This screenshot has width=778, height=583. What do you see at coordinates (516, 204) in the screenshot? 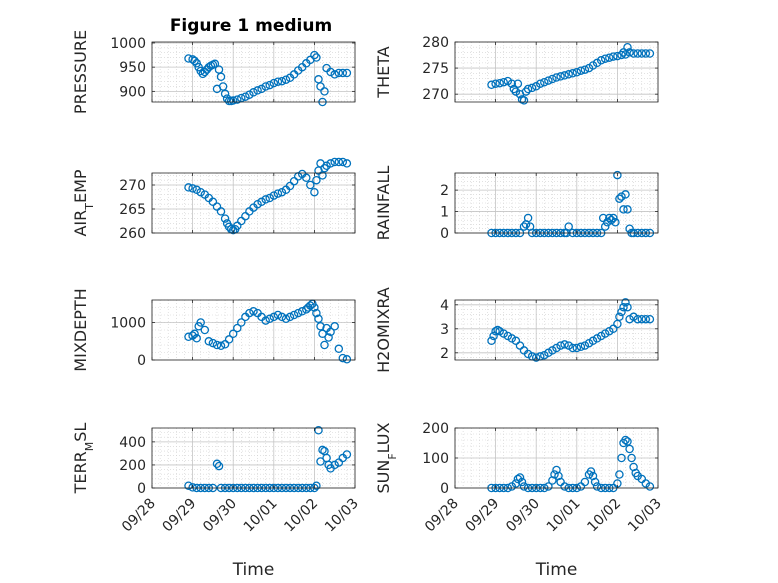
I see `subplot-rainfall: 0 1 2 RAINFALL` at bounding box center [516, 204].